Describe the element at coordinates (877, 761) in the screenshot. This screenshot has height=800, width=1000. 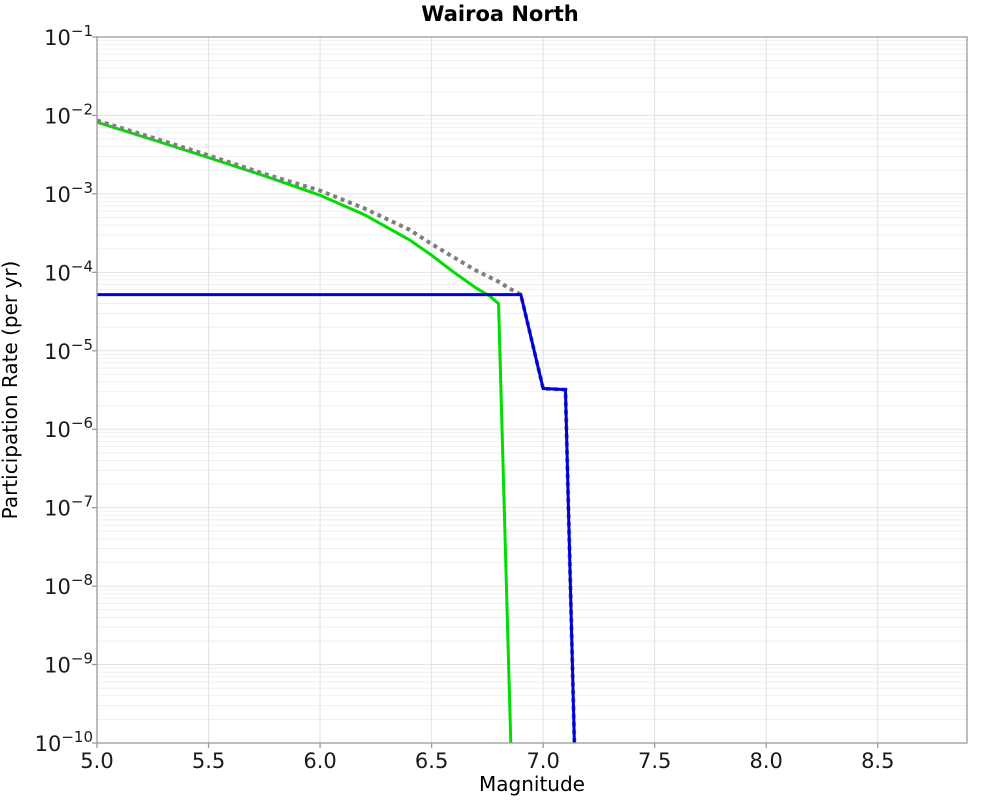
I see `x-tick-label: 8.5` at that location.